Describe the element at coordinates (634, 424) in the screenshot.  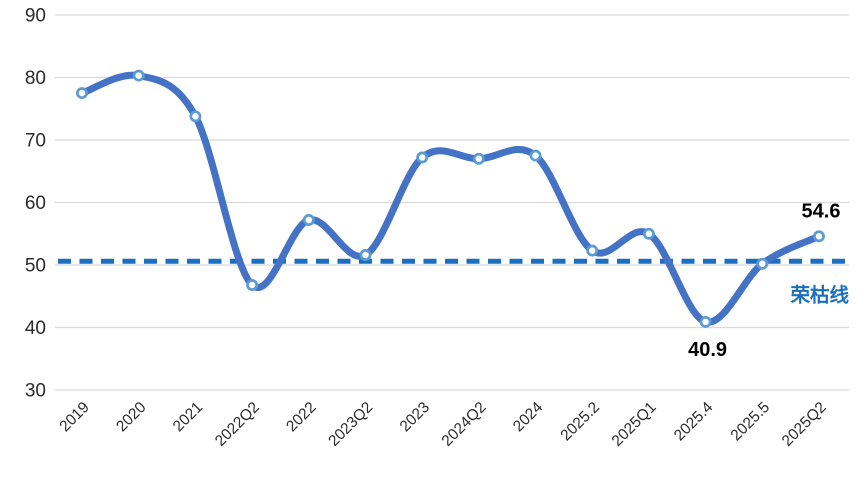
I see `x-axis-tick-label: 2025Q1` at that location.